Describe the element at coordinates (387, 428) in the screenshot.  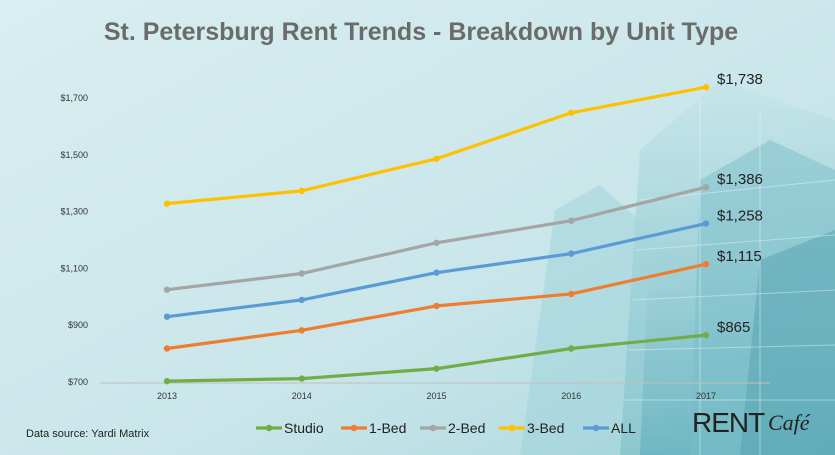
I see `legend-label: 1-Bed` at that location.